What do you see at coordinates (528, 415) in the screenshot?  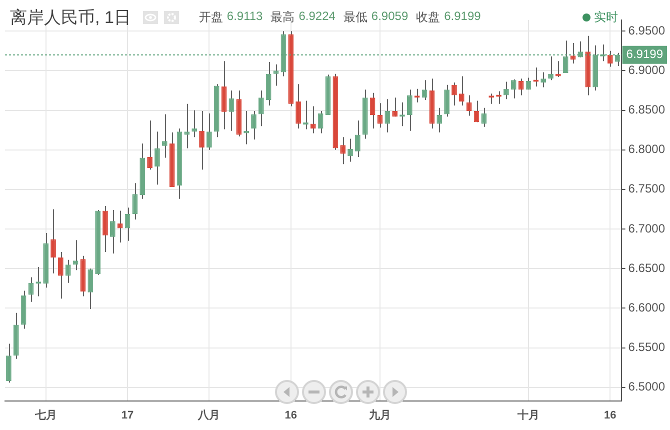 I see `x-tick-label: 十月` at bounding box center [528, 415].